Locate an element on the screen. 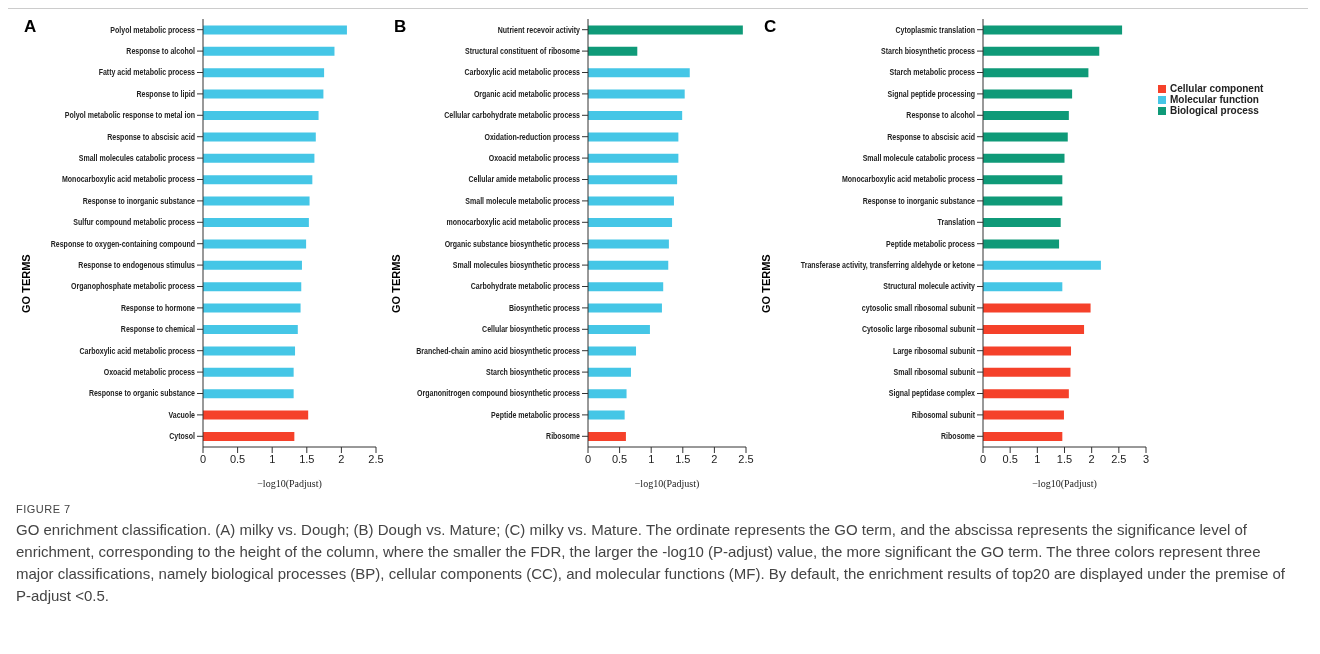 The width and height of the screenshot is (1320, 654). y-tick-label: Response to lipid is located at coordinates (165, 93).